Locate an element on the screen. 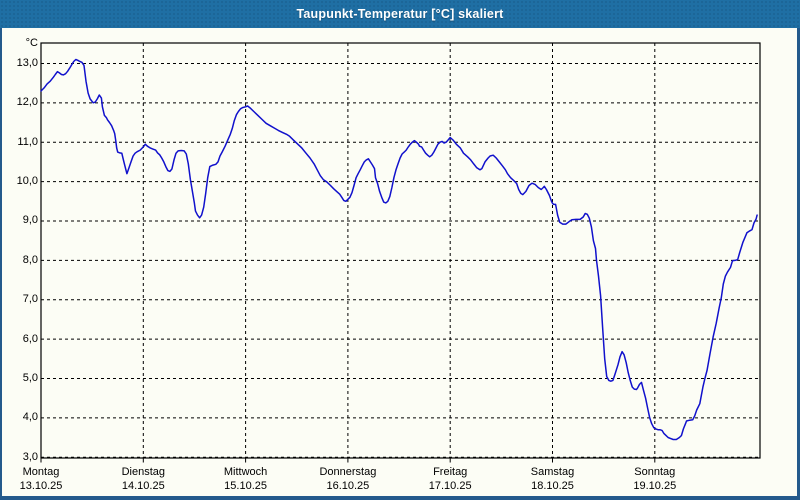 This screenshot has height=500, width=800. title-bar: Taupunkt-Temperatur [°C] skaliert is located at coordinates (400, 14).